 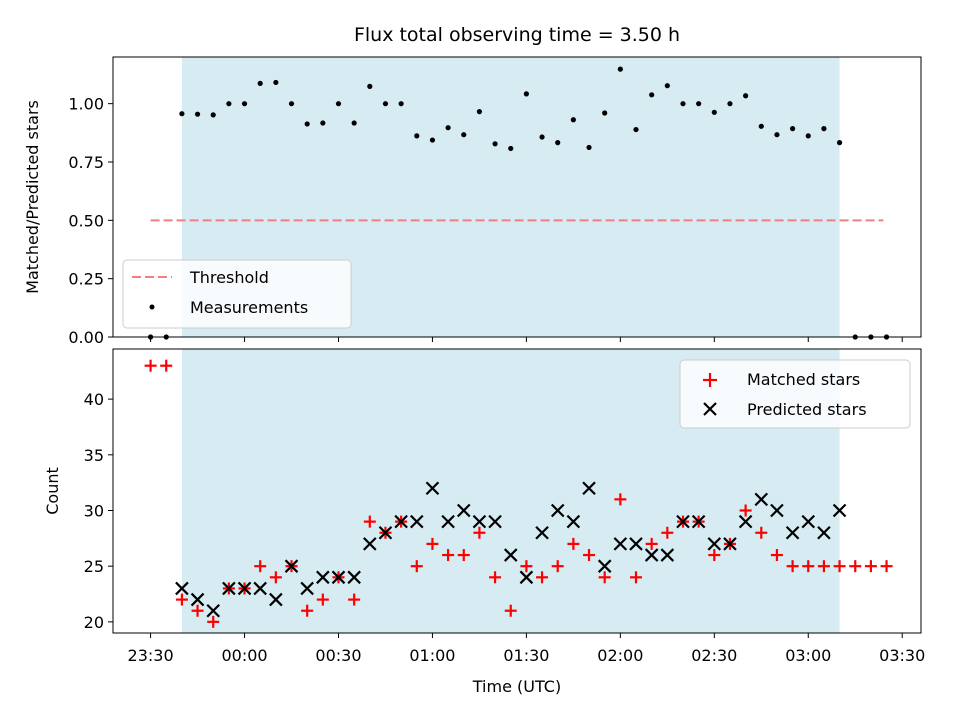 I want to click on top-x-ticks, so click(x=526, y=339).